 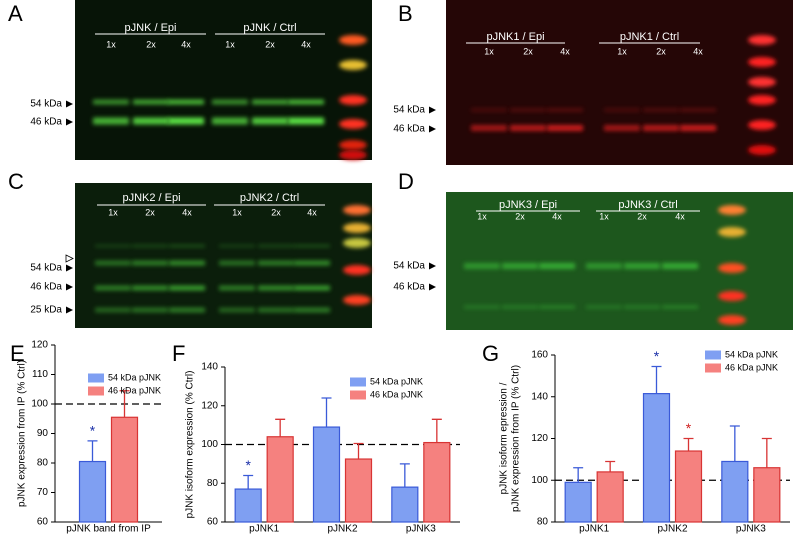 I want to click on y-axis-label: pJNK expression from IP (% Ctrl), so click(x=22, y=433).